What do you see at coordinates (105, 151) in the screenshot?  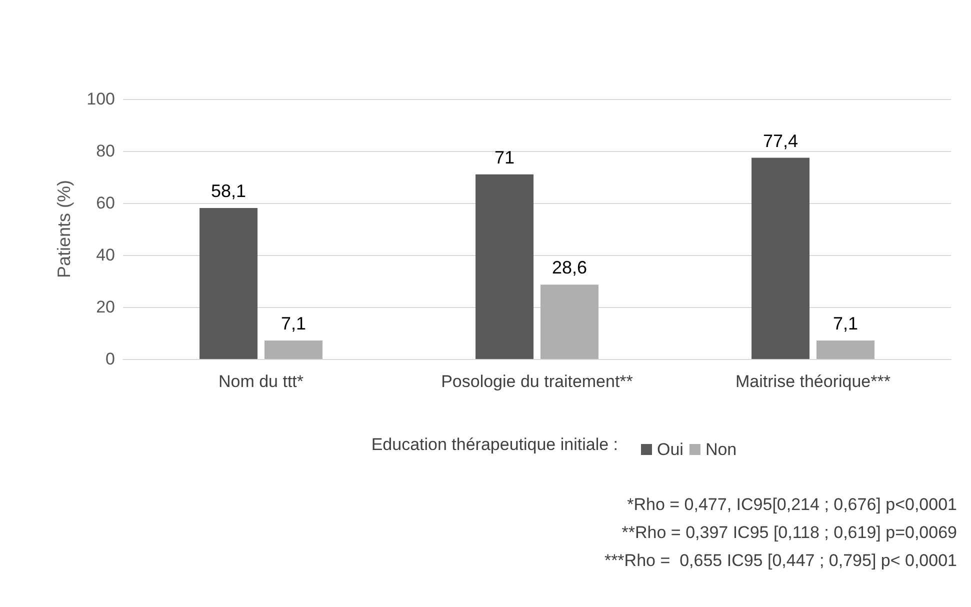 I see `y-tick-label: 80` at bounding box center [105, 151].